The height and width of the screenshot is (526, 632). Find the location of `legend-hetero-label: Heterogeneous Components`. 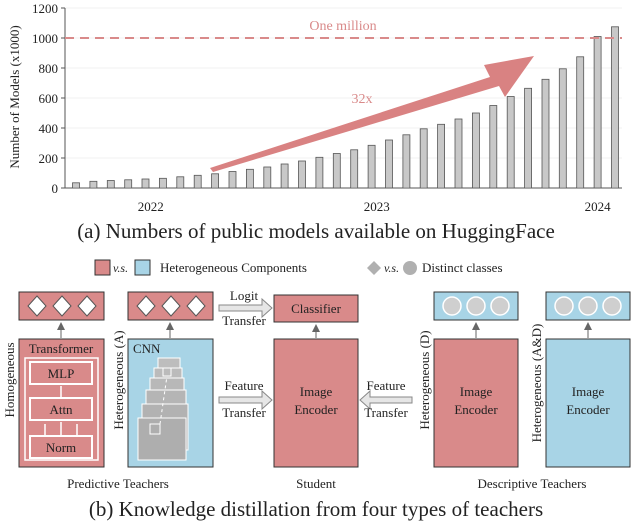

legend-hetero-label: Heterogeneous Components is located at coordinates (233, 267).